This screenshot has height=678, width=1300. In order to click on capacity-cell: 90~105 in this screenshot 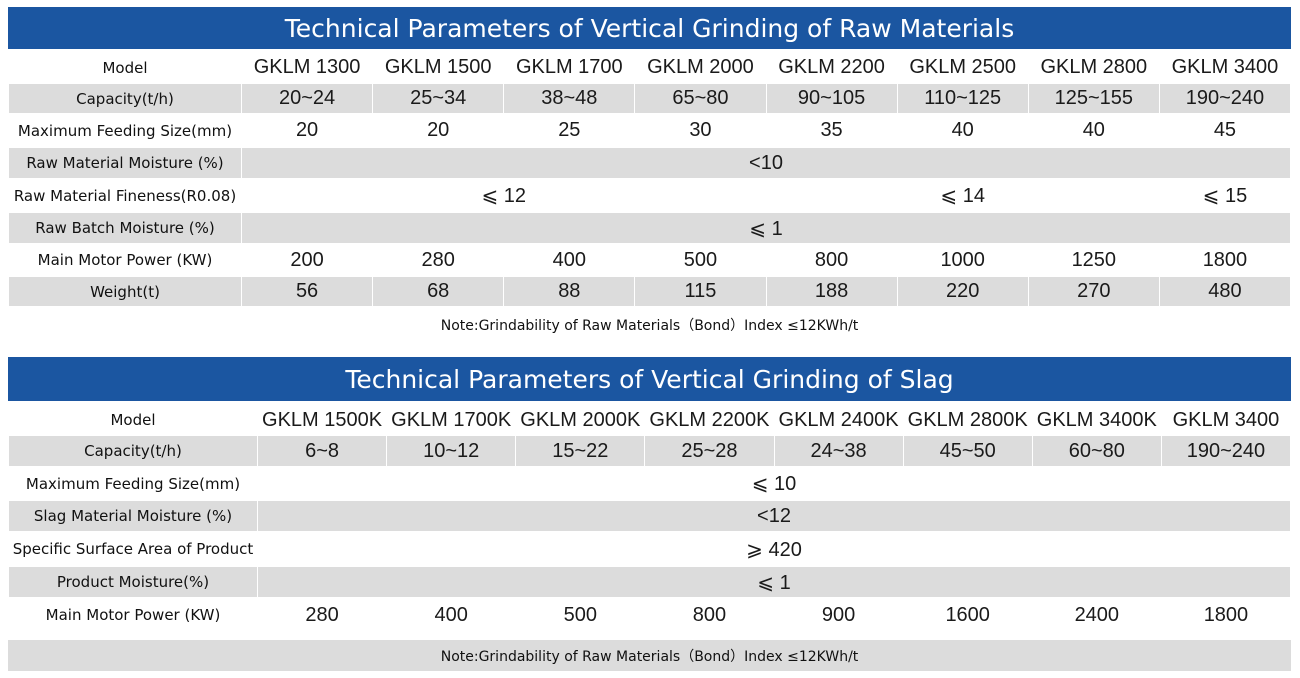, I will do `click(831, 98)`.